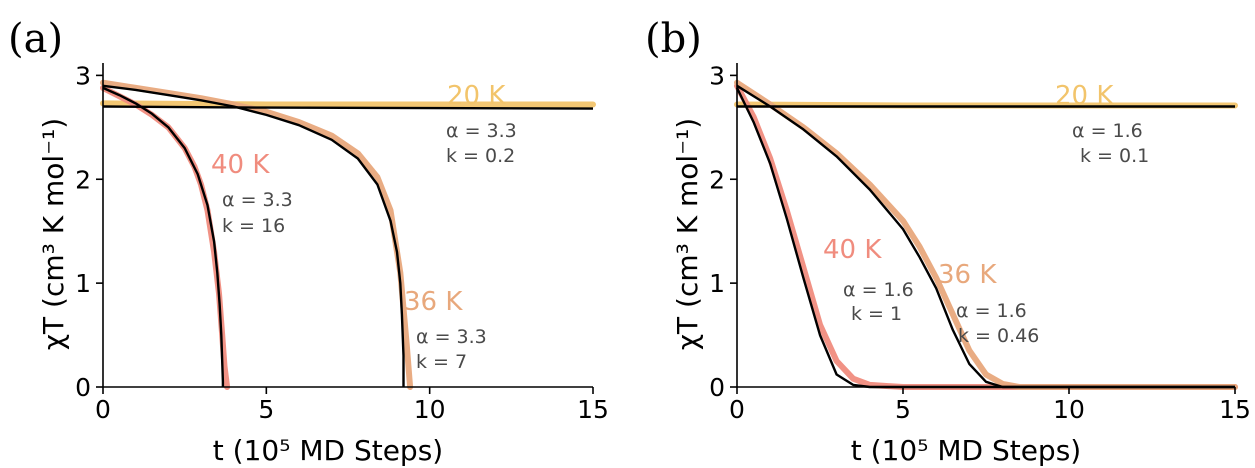 This screenshot has height=468, width=1255. I want to click on fit-line-40k, so click(163, 236).